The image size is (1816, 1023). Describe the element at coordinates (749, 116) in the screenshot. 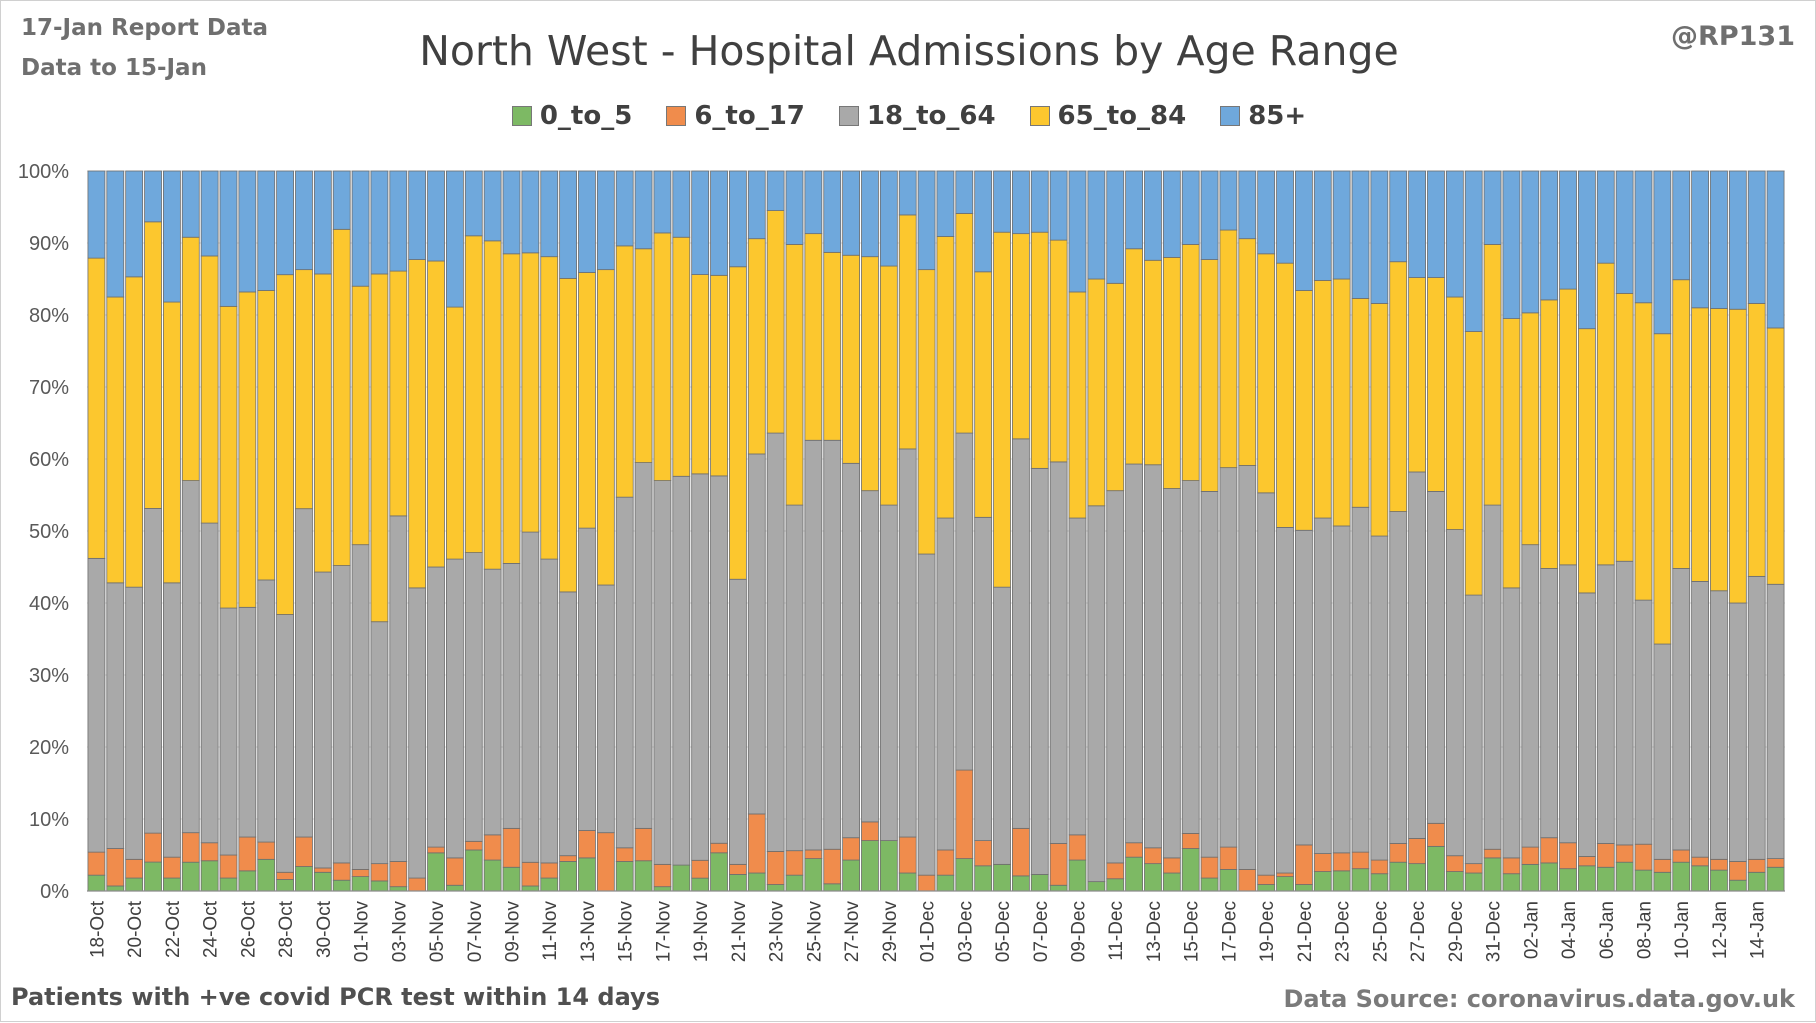

I see `legend-label-6-to-17: 6_to_17` at that location.